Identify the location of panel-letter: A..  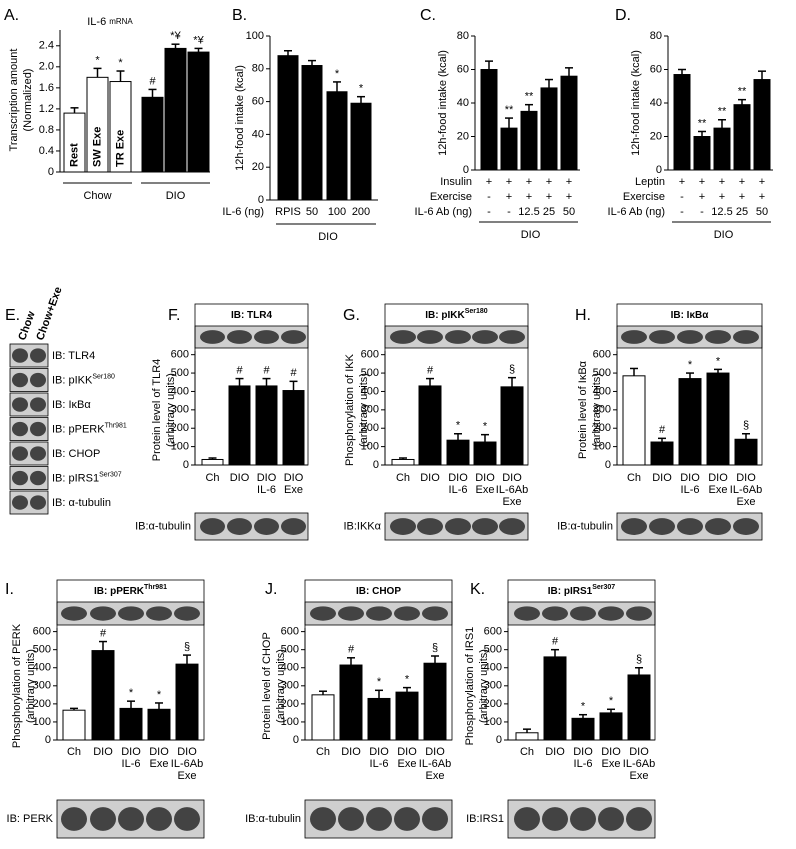
(11, 15).